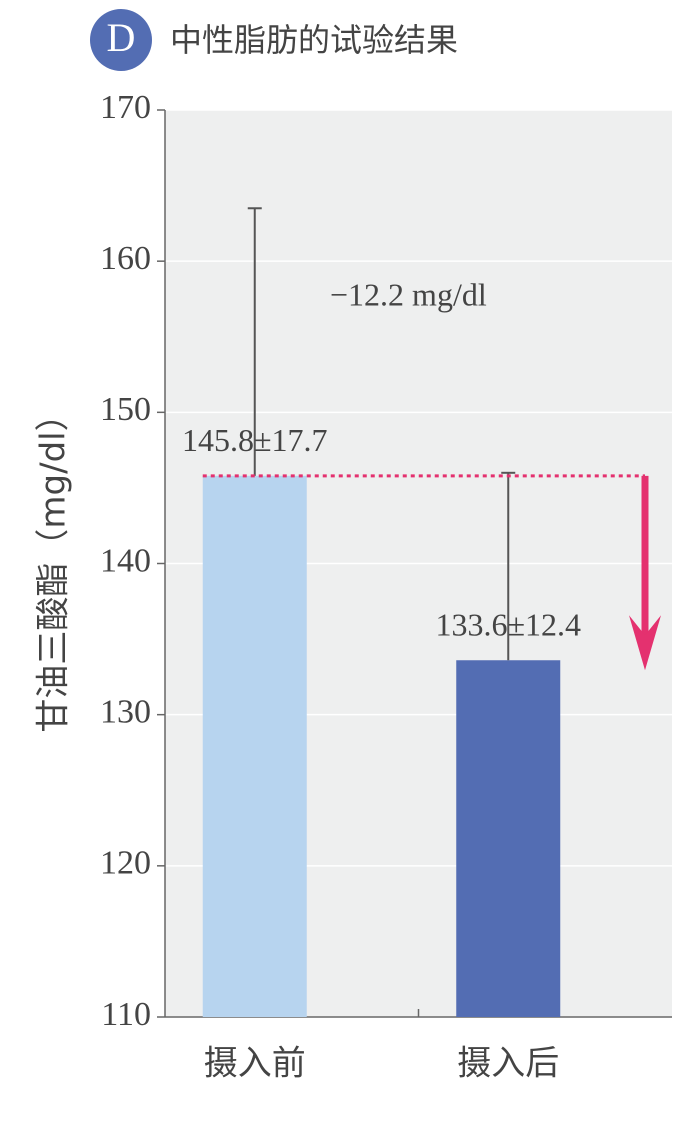  Describe the element at coordinates (125, 711) in the screenshot. I see `y-tick-label: 130` at that location.